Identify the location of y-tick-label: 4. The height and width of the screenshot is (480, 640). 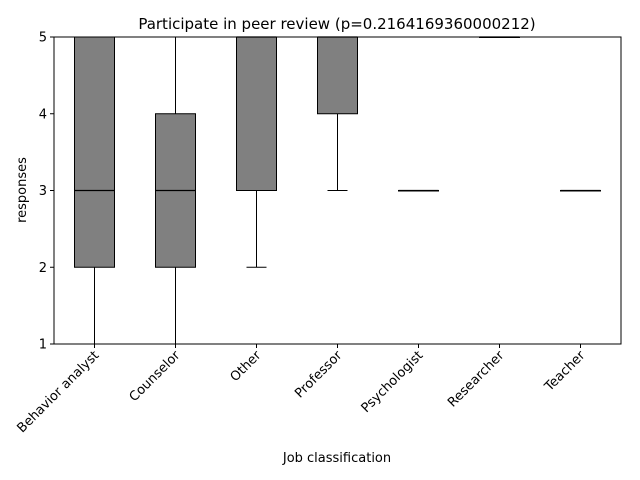
(43, 114).